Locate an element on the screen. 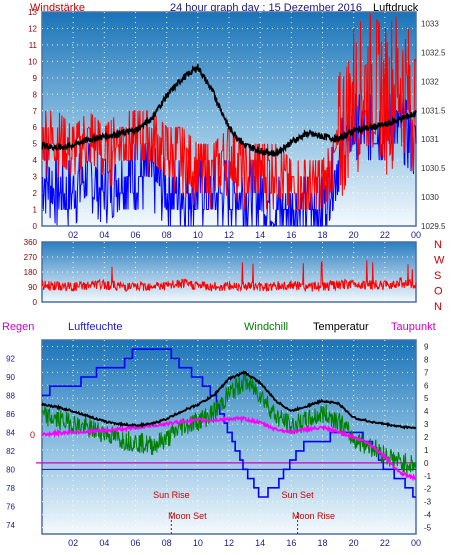 The image size is (470, 555). temperature-tick-label: 2 is located at coordinates (426, 437).